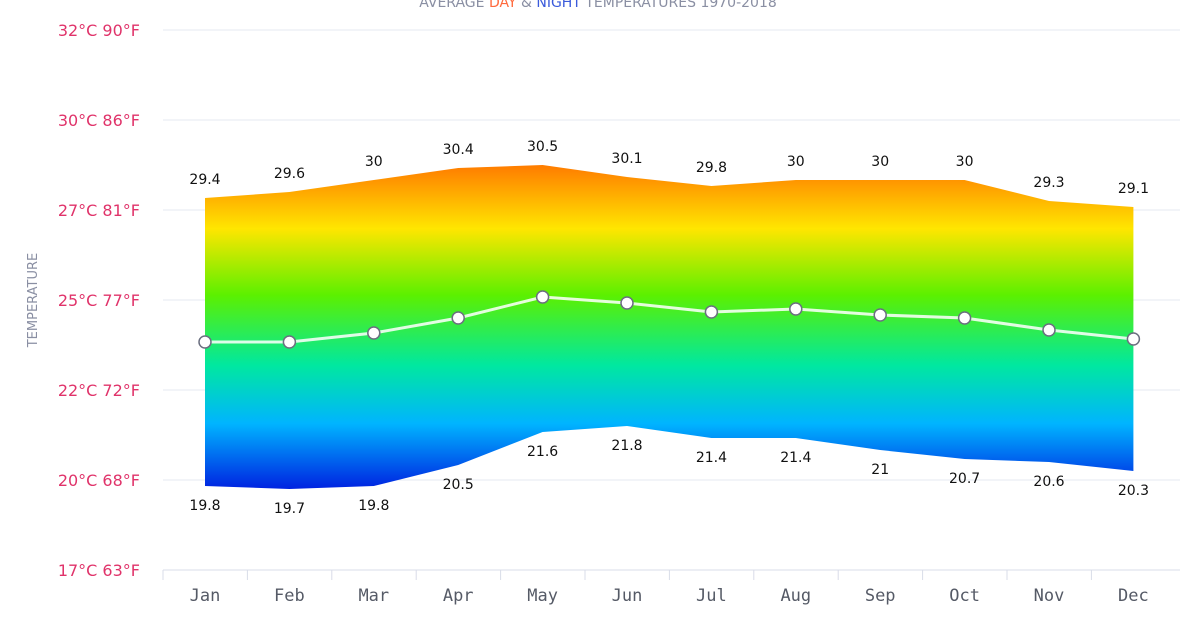 This screenshot has height=628, width=1196. What do you see at coordinates (542, 596) in the screenshot?
I see `x-tick-label: May` at bounding box center [542, 596].